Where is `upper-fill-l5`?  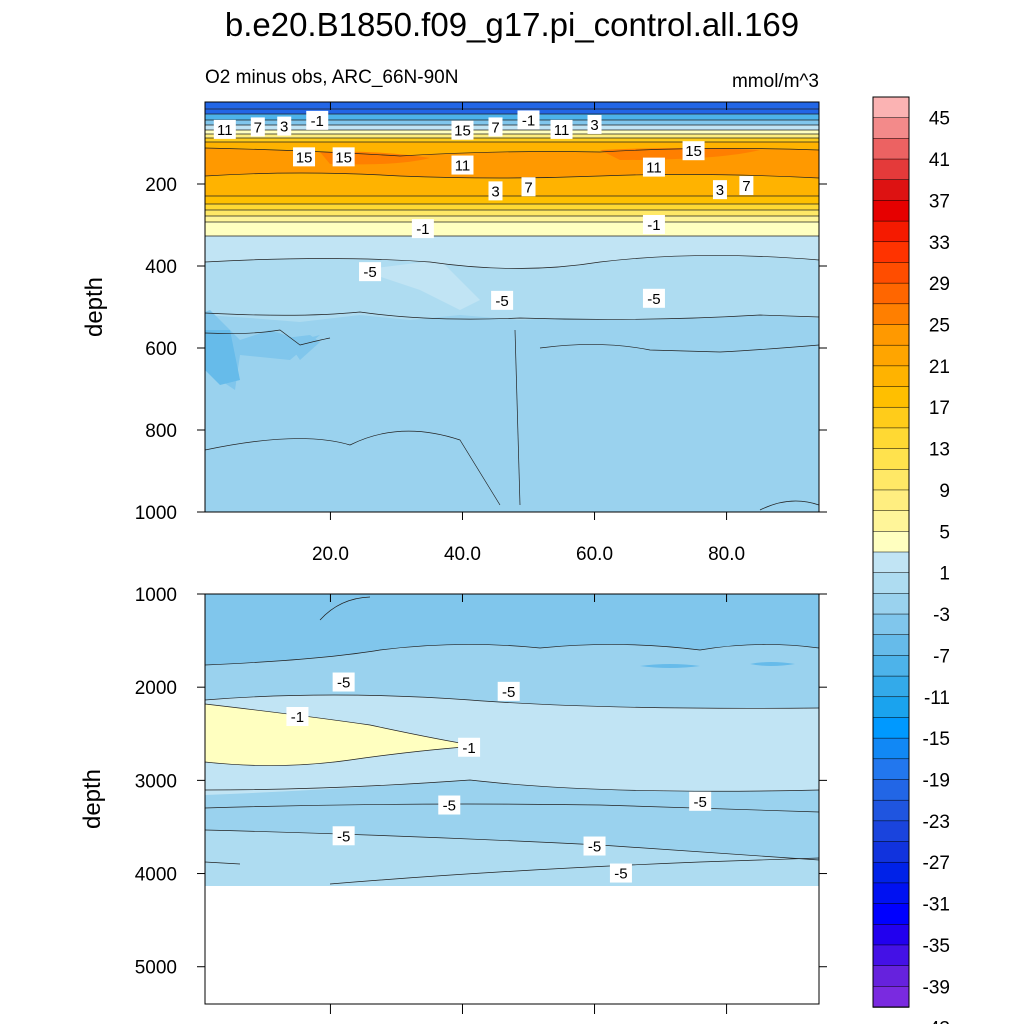 upper-fill-l5 is located at coordinates (512, 136).